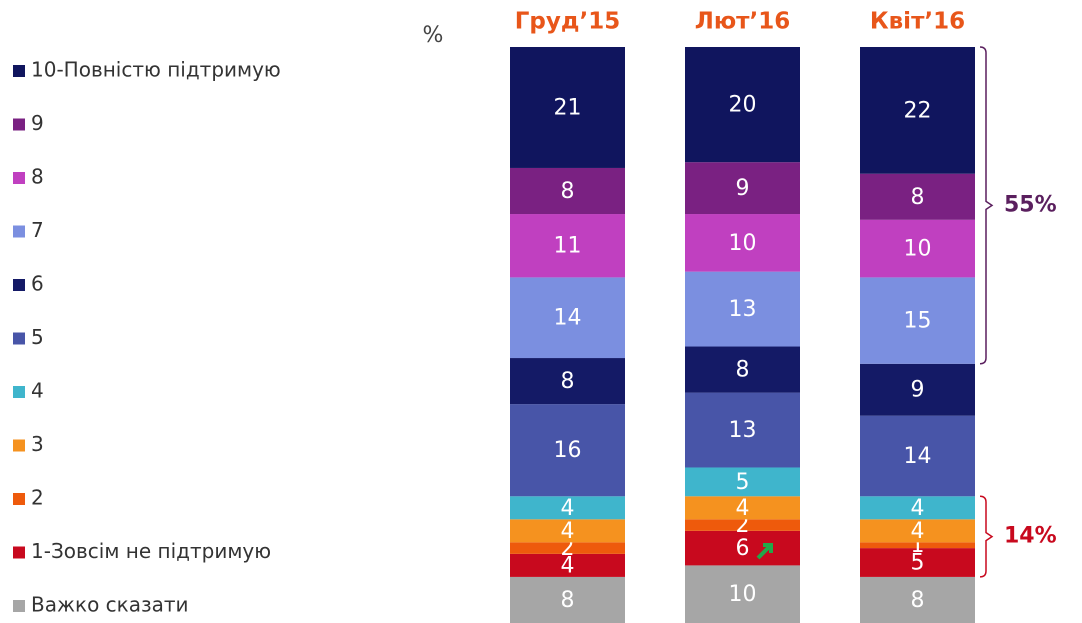 The height and width of the screenshot is (623, 1082). I want to click on value-label: 15, so click(918, 321).